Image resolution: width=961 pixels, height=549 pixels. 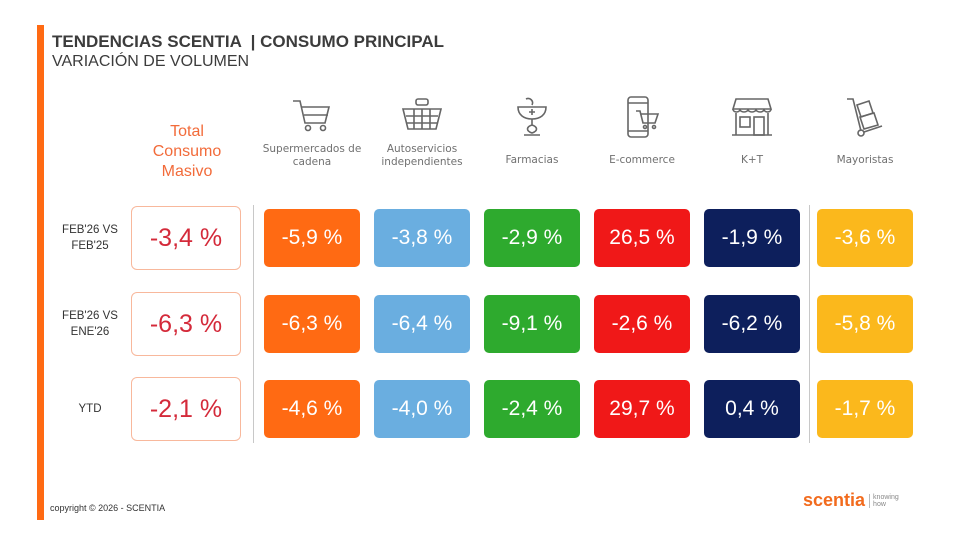 What do you see at coordinates (312, 324) in the screenshot?
I see `value-cell: -6,3 %` at bounding box center [312, 324].